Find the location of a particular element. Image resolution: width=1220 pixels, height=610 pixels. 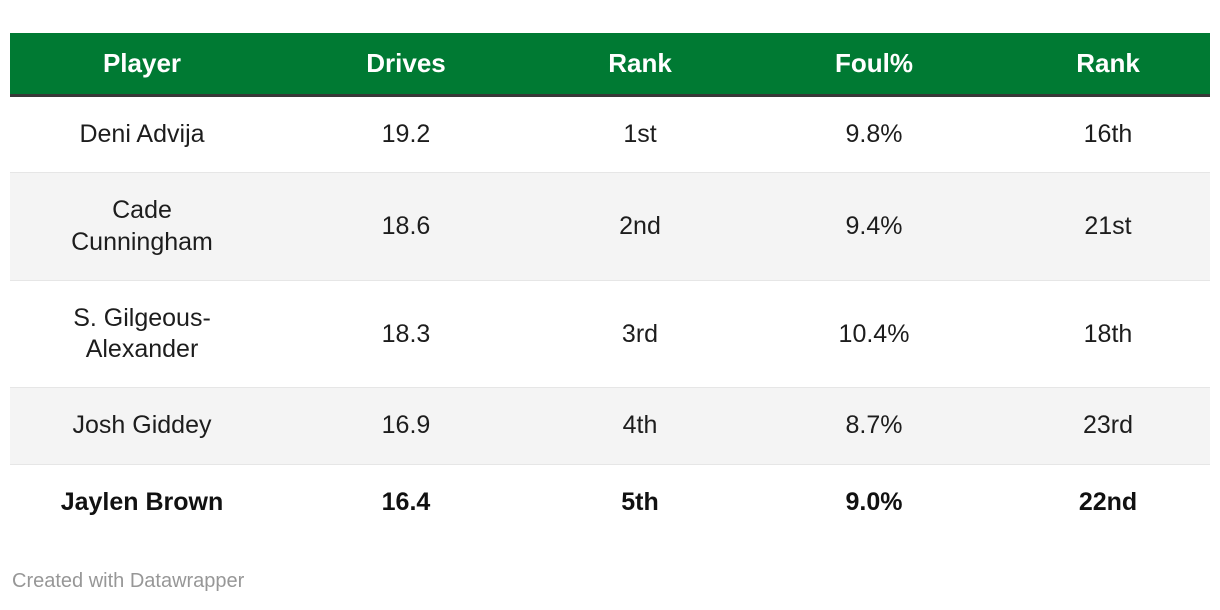

cell-drives: 16.4 is located at coordinates (406, 501).